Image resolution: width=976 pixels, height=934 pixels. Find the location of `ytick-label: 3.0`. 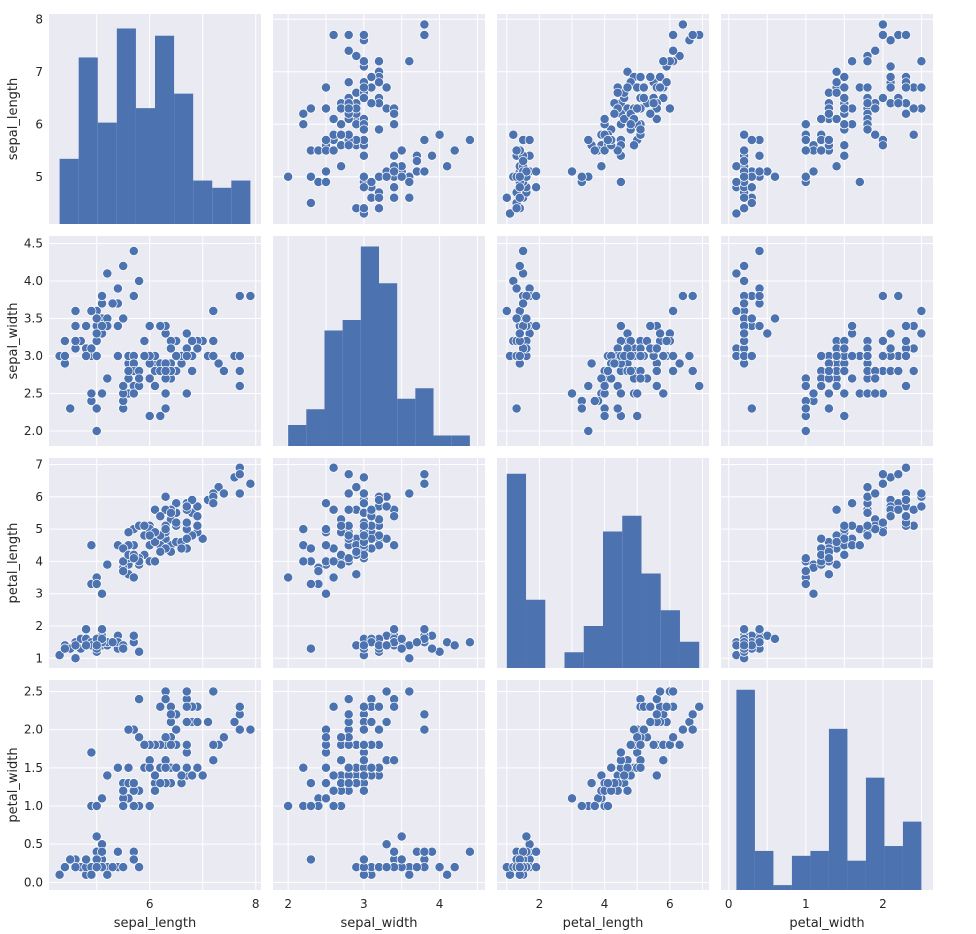

ytick-label: 3.0 is located at coordinates (33, 356).